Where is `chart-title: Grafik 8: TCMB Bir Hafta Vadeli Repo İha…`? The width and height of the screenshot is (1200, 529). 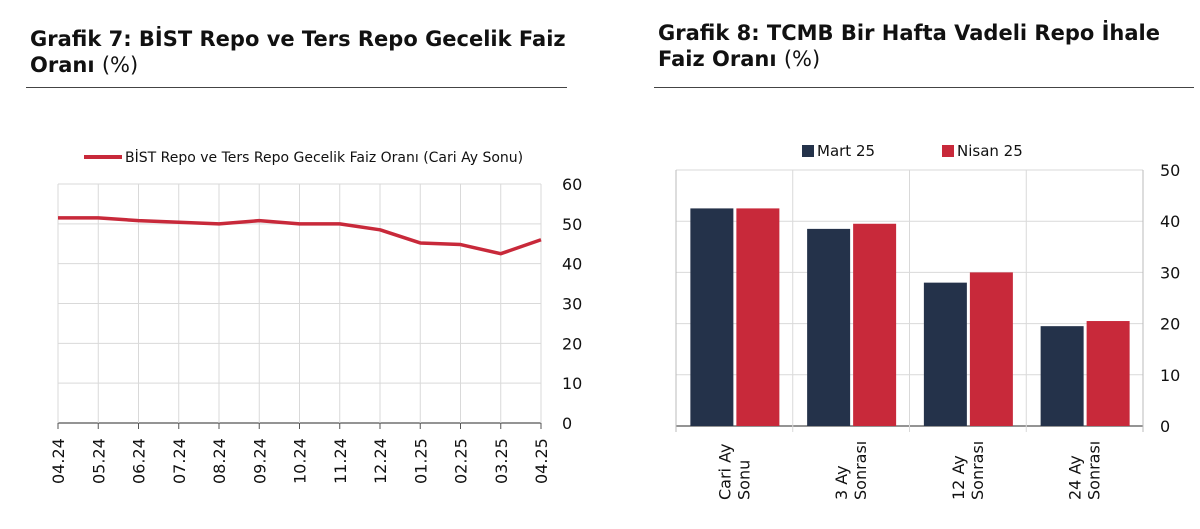 chart-title: Grafik 8: TCMB Bir Hafta Vadeli Repo İha… is located at coordinates (928, 46).